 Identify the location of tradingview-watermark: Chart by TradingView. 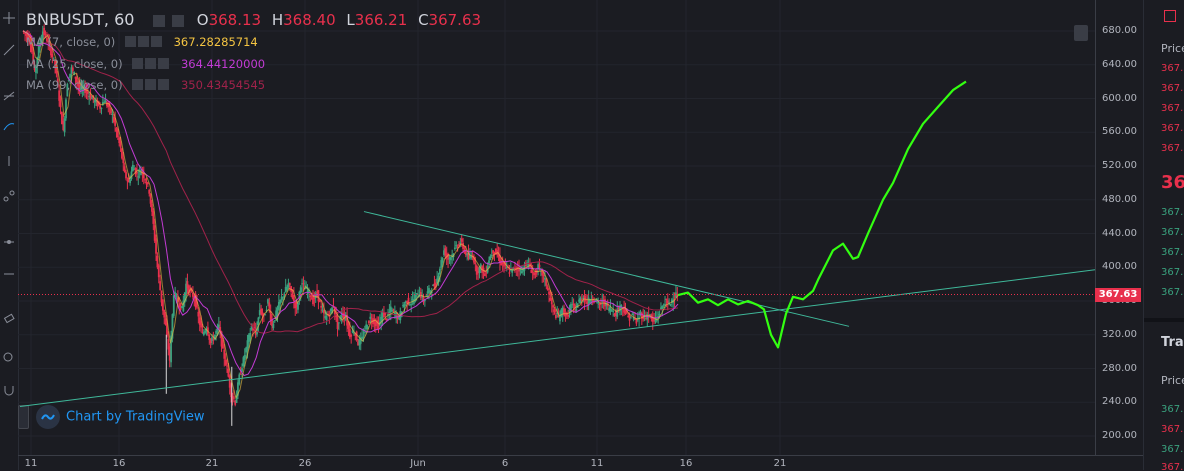
(126, 418).